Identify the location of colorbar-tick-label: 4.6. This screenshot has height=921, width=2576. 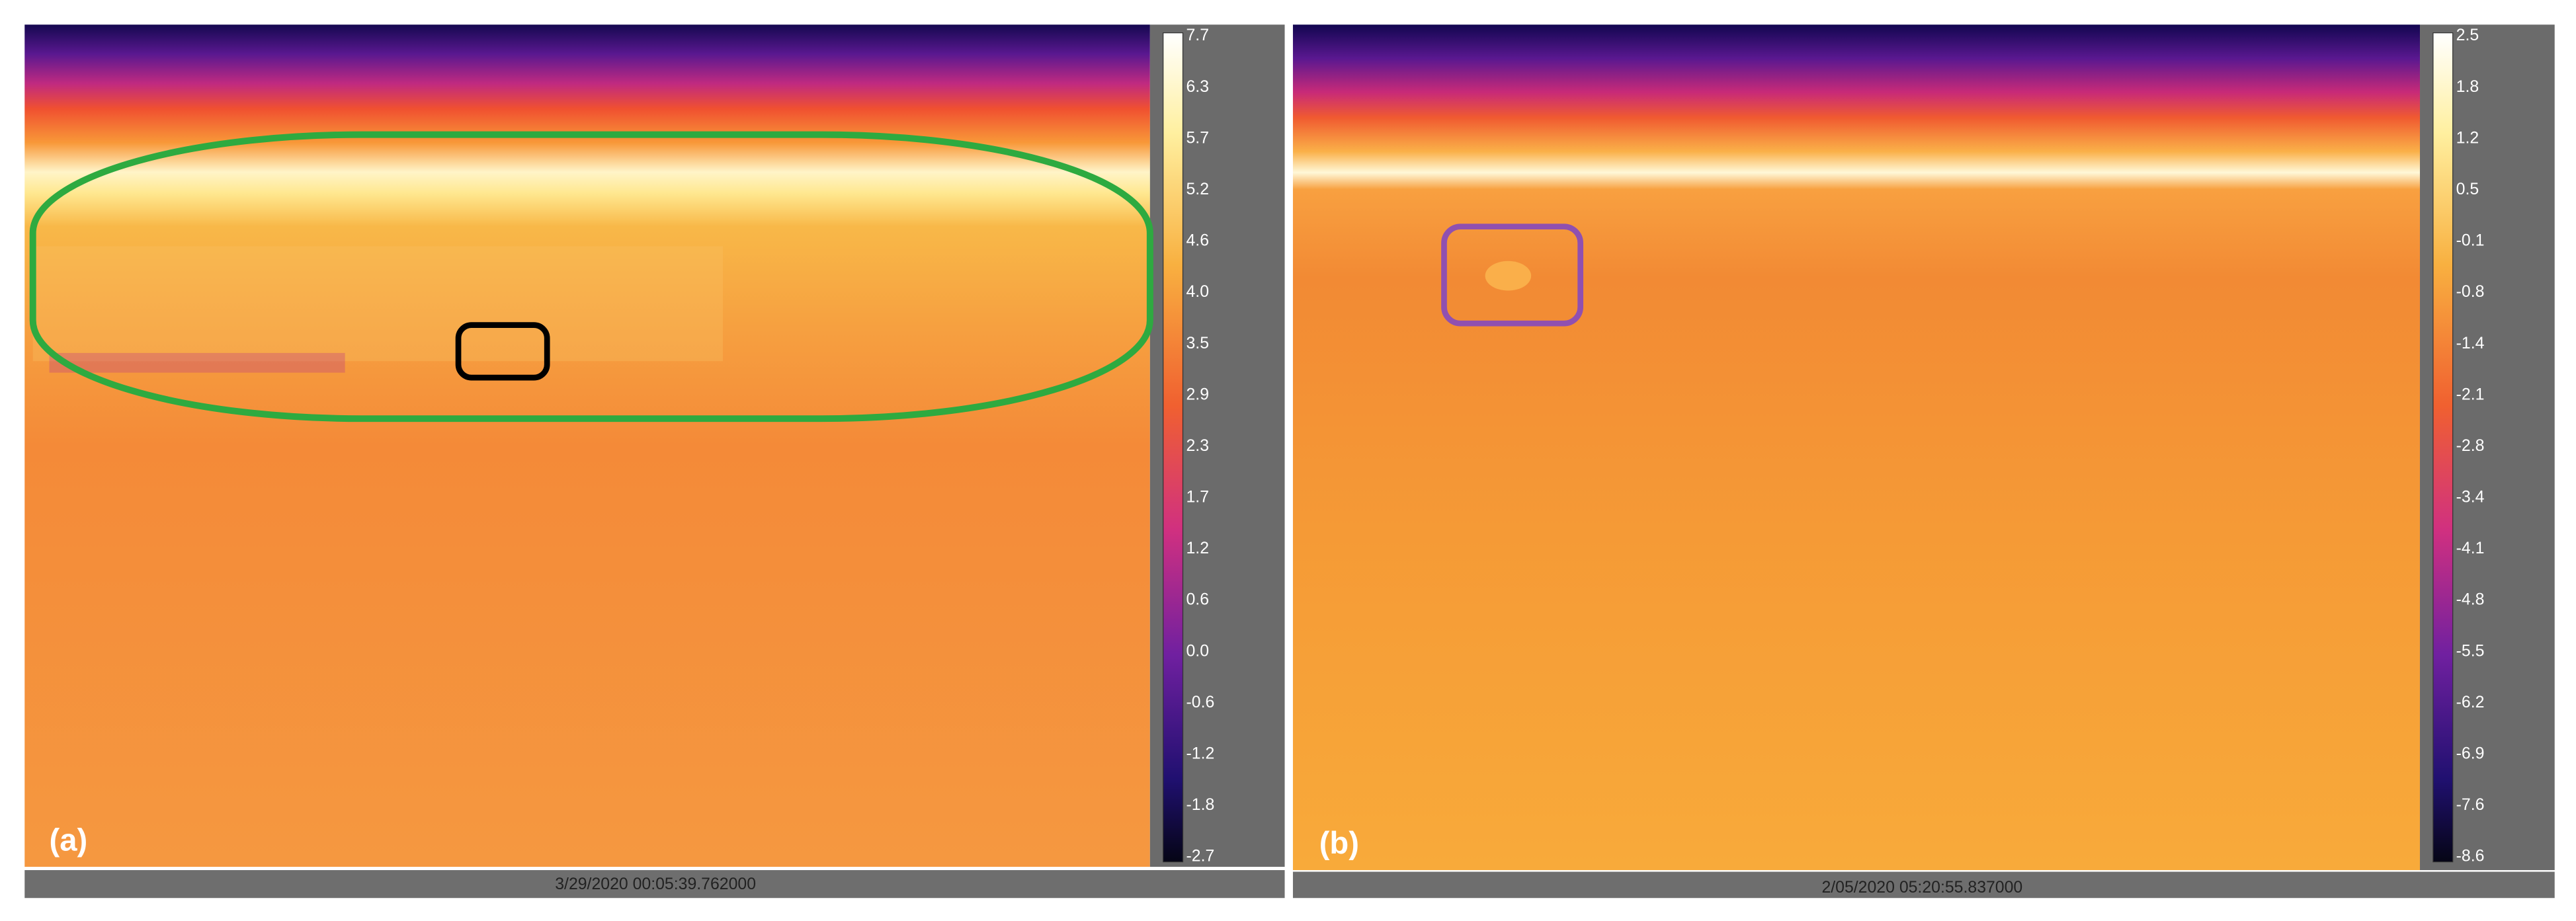
(1197, 241).